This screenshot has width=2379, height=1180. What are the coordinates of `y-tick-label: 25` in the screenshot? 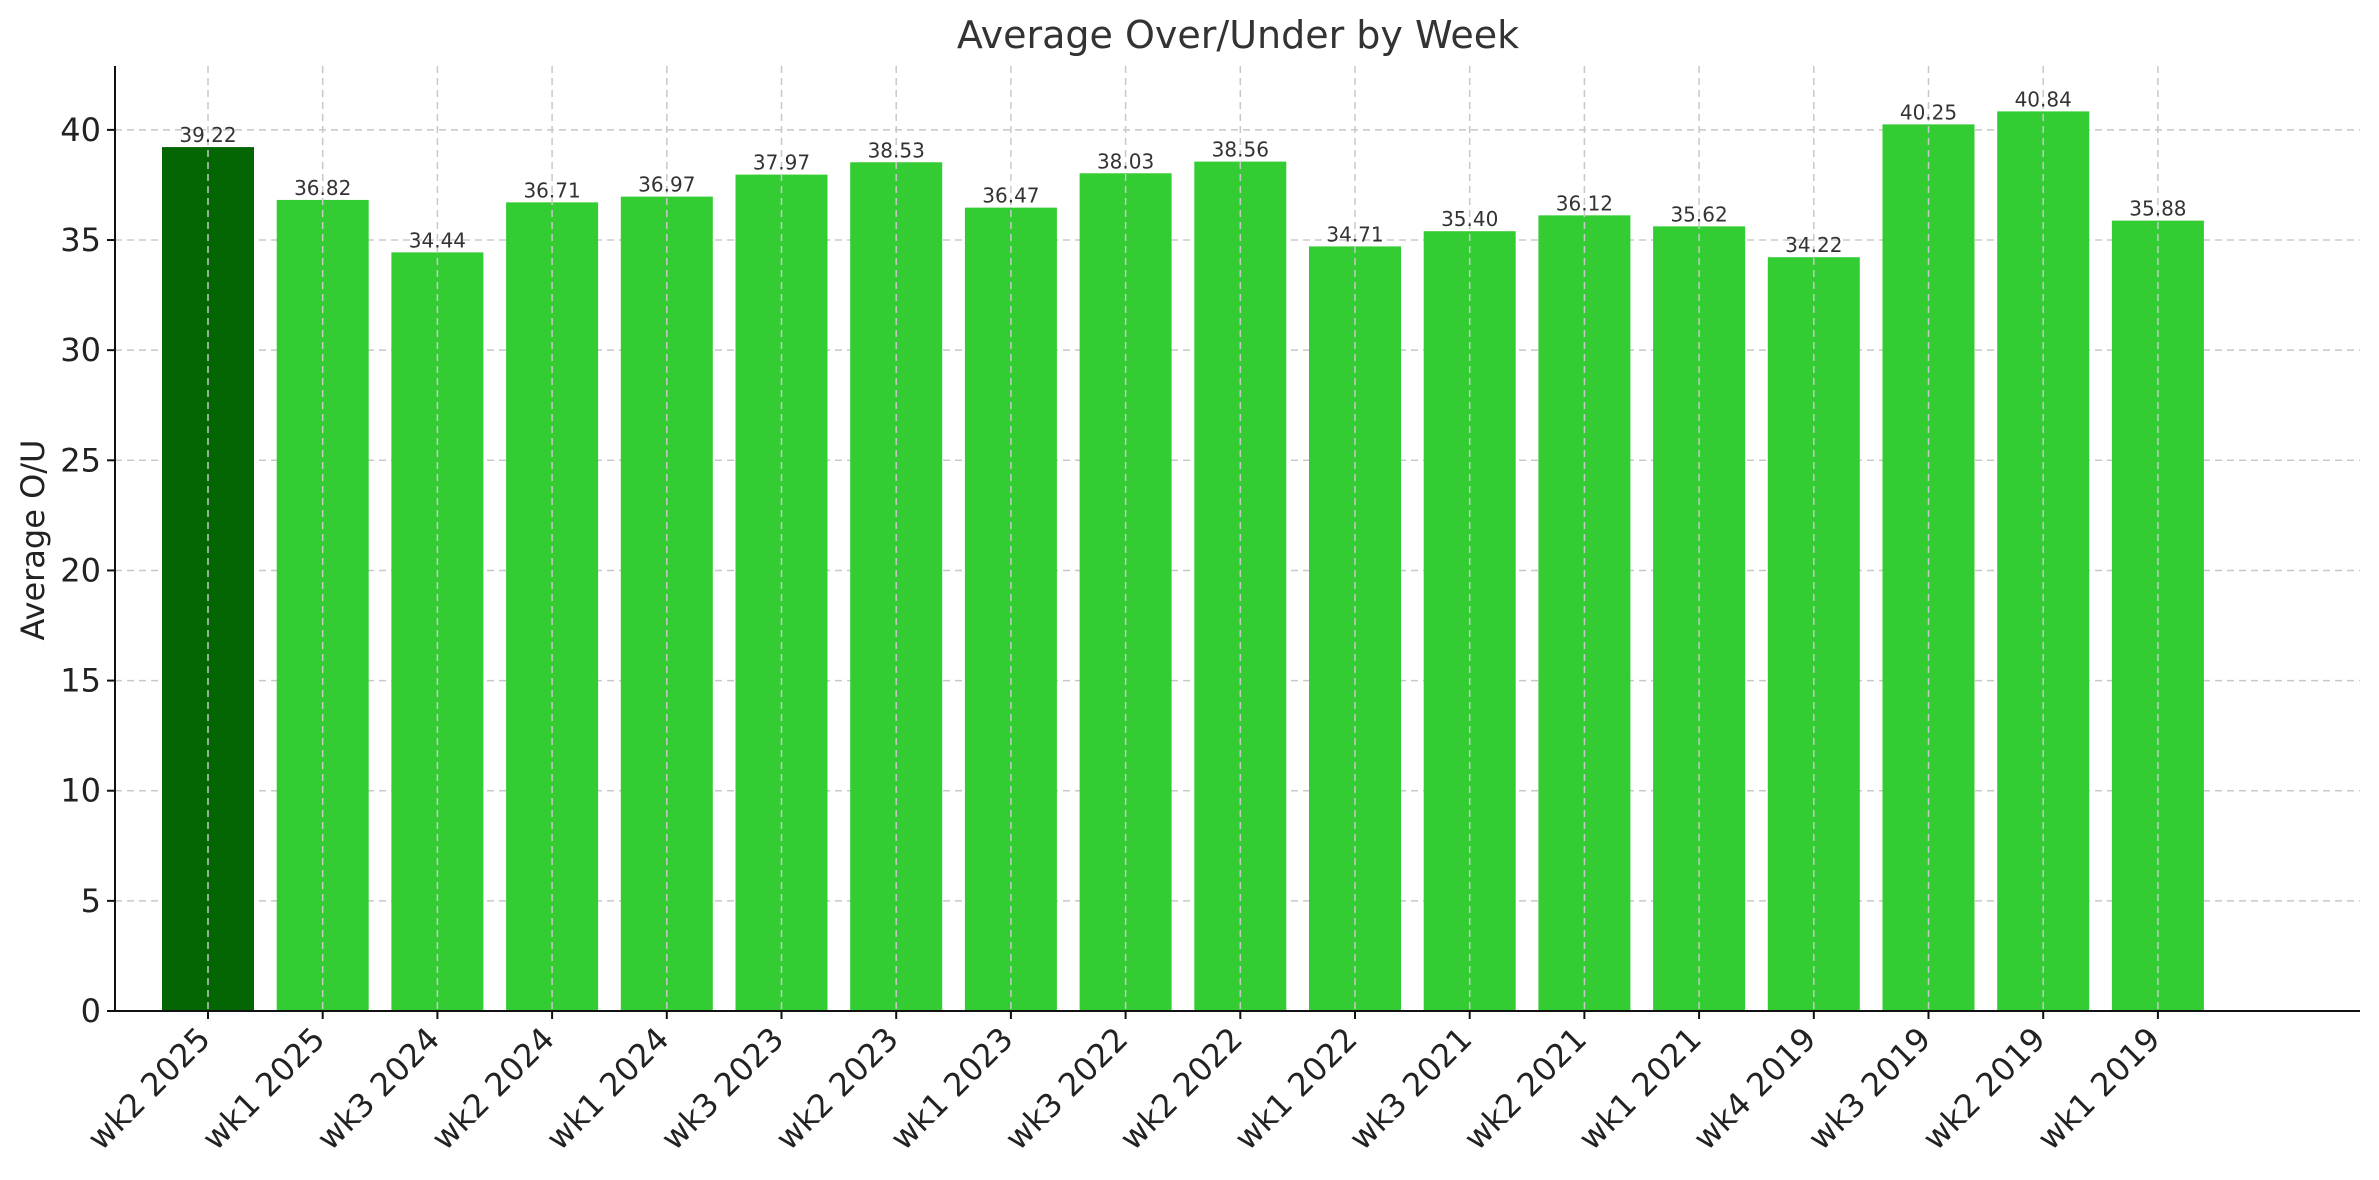 It's located at (80, 460).